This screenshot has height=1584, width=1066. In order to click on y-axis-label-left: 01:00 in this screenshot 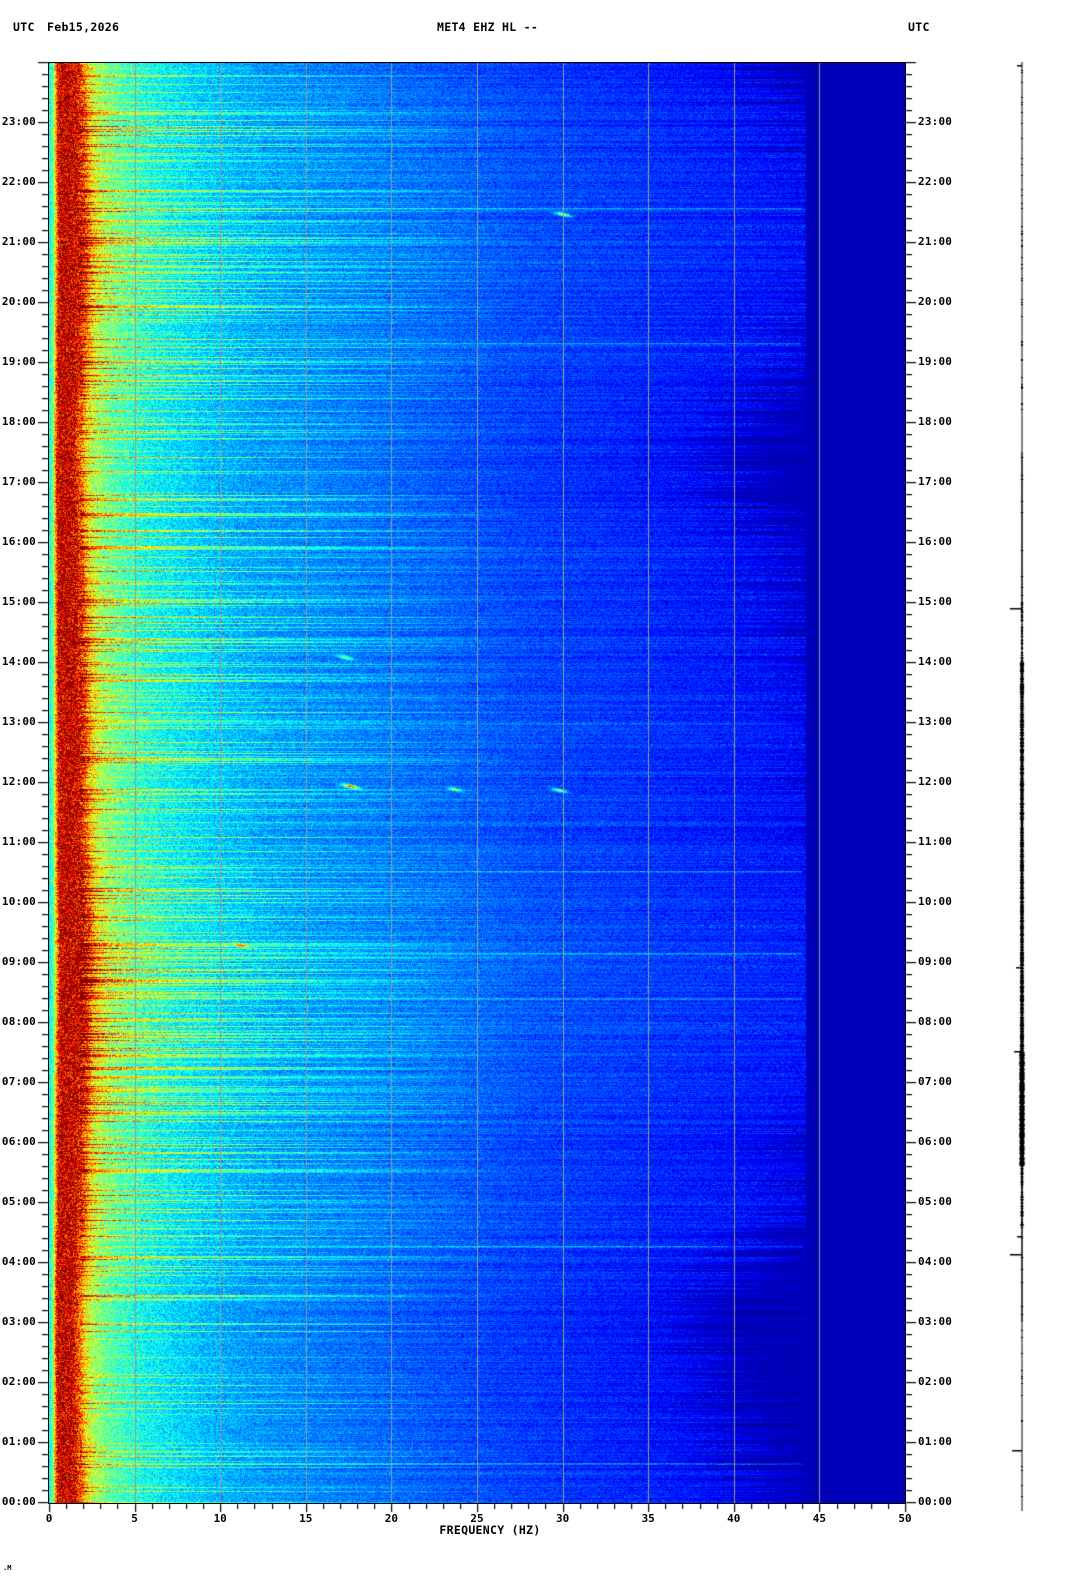, I will do `click(18, 1441)`.